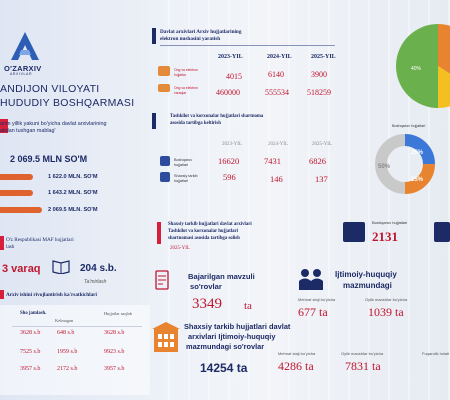 This screenshot has width=450, height=400. Describe the element at coordinates (436, 353) in the screenshot. I see `pr-col3-caption: Fuqarolik holati` at that location.